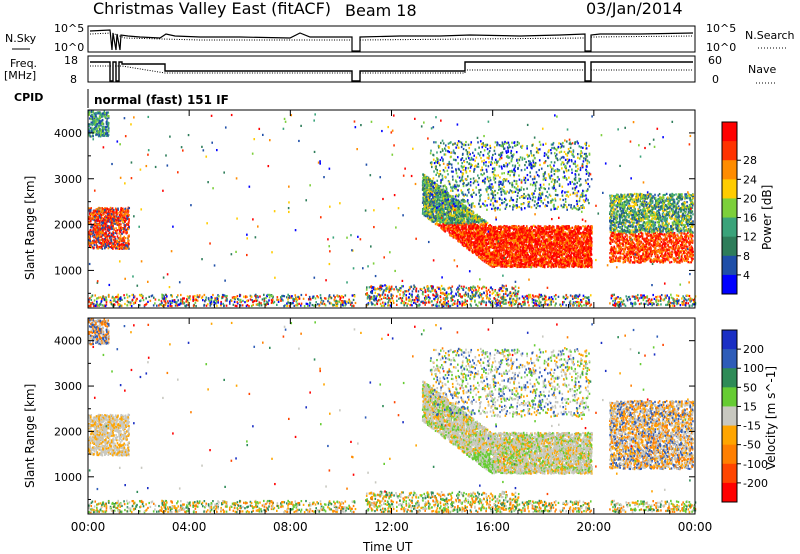  What do you see at coordinates (721, 47) in the screenshot?
I see `nsearch-tick-bottom: 10^0` at bounding box center [721, 47].